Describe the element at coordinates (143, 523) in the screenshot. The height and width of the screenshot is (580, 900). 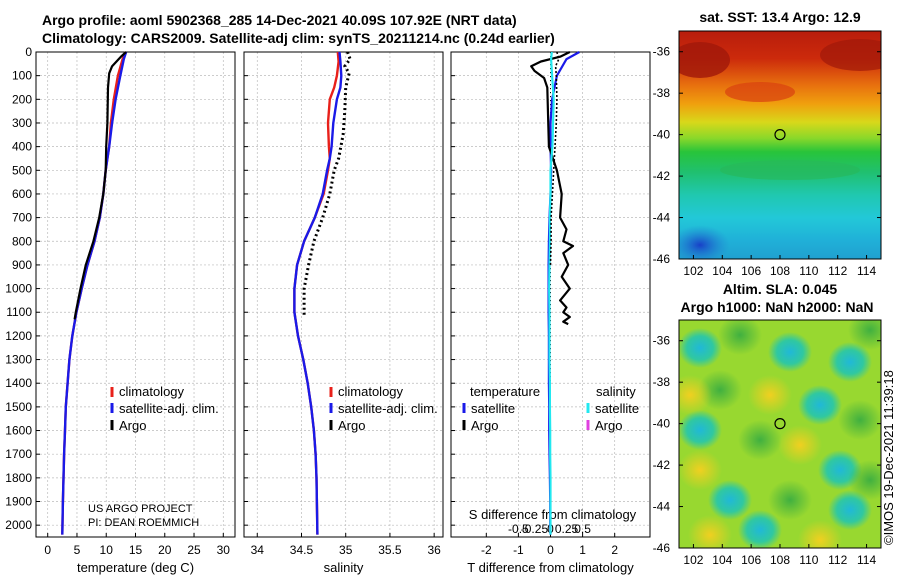
I see `credit-pi: PI: DEAN ROEMMICH` at that location.